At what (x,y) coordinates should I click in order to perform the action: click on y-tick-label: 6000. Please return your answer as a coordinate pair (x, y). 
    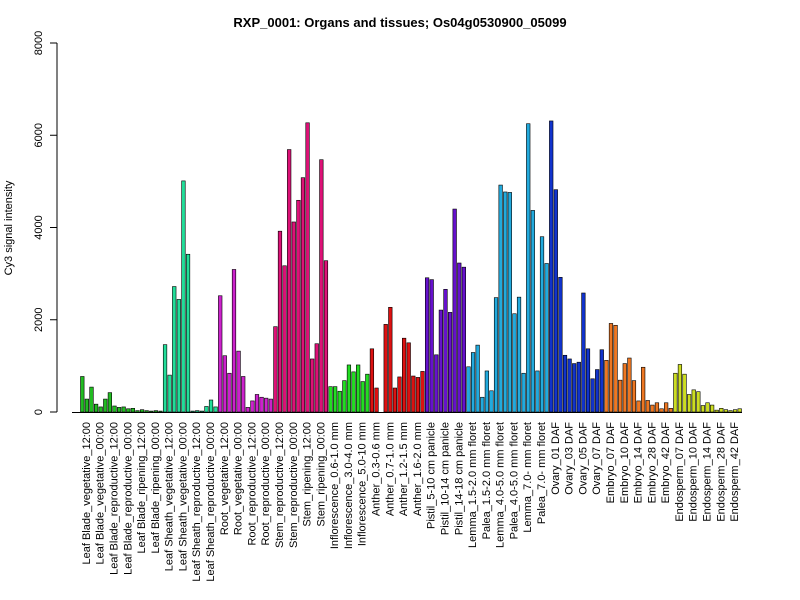
    Looking at the image, I should click on (39, 135).